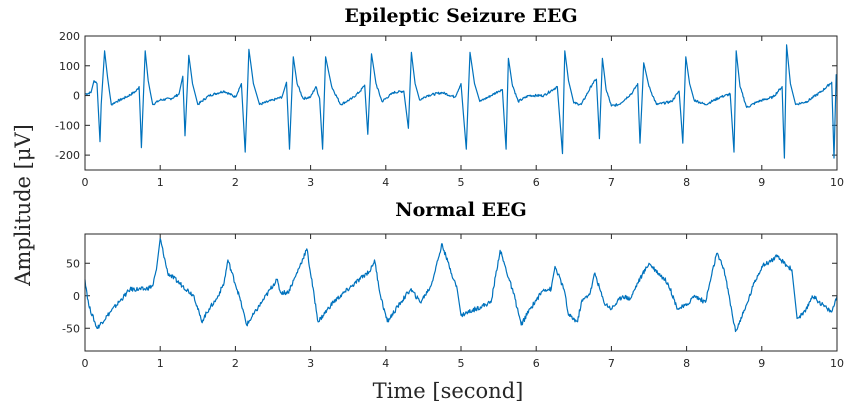  I want to click on y-tick-label: -200, so click(67, 155).